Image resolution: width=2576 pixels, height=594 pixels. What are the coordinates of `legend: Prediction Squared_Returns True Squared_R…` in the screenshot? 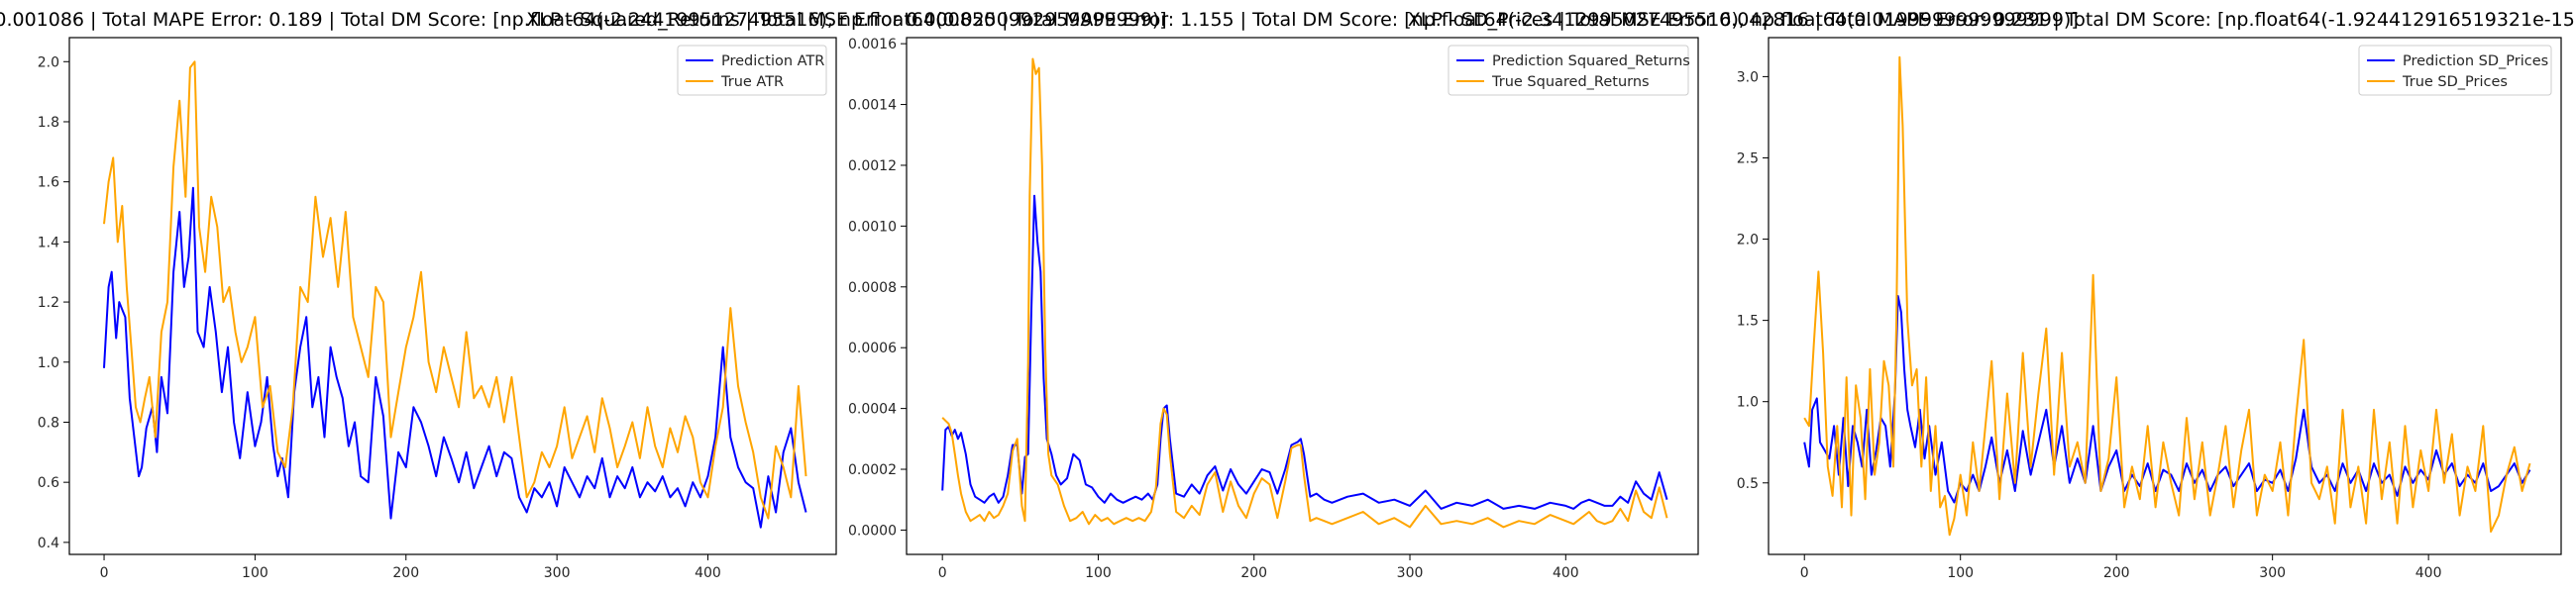 It's located at (1569, 70).